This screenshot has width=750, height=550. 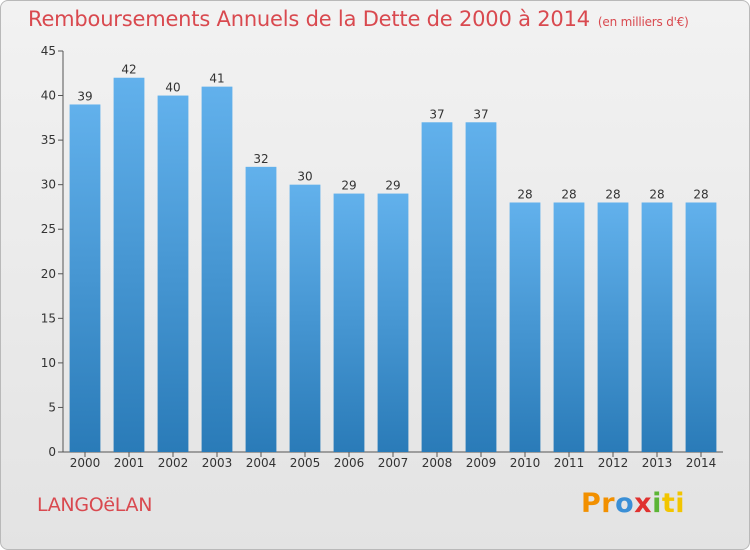 I want to click on y-tick-label: 35, so click(x=48, y=140).